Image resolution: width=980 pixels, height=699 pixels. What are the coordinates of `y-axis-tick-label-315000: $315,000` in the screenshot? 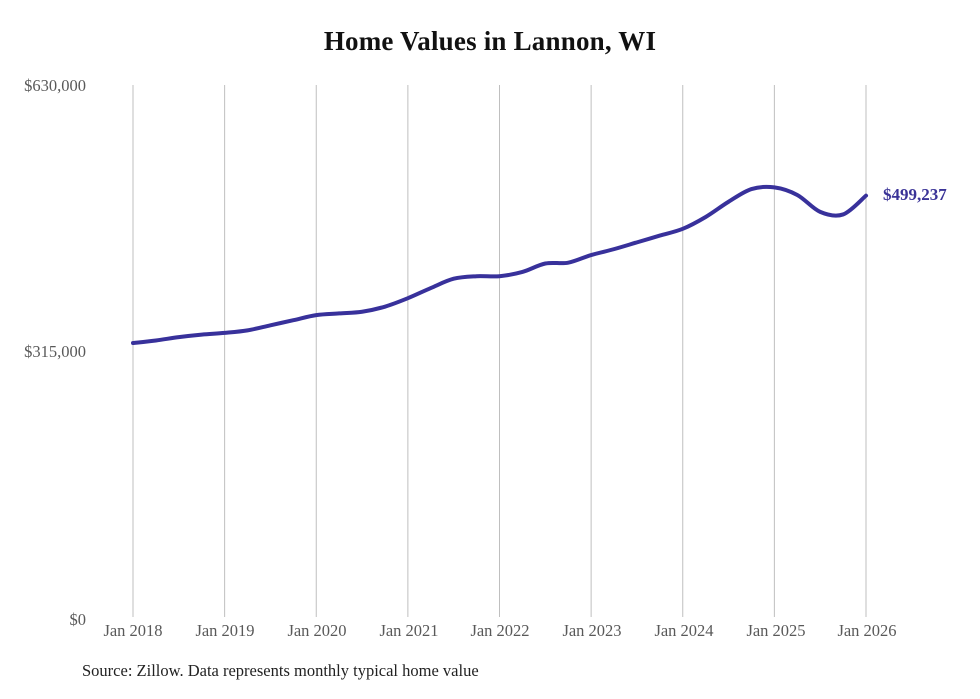 It's located at (55, 351).